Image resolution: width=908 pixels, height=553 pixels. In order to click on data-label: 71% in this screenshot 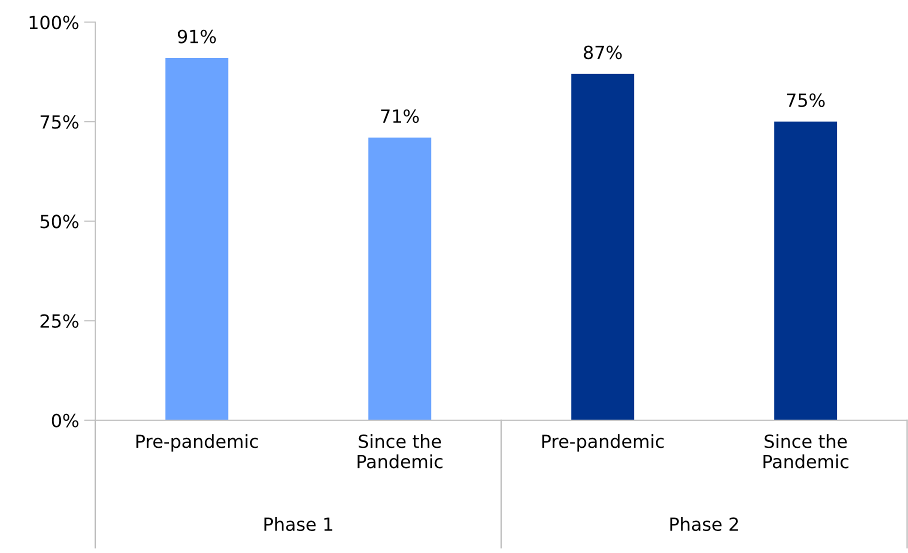, I will do `click(400, 116)`.